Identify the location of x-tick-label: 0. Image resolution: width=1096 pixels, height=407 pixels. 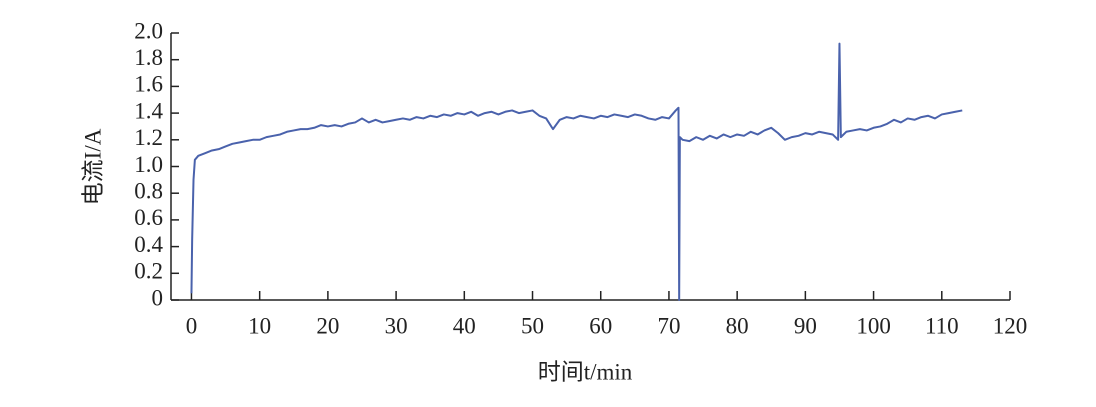
(192, 325).